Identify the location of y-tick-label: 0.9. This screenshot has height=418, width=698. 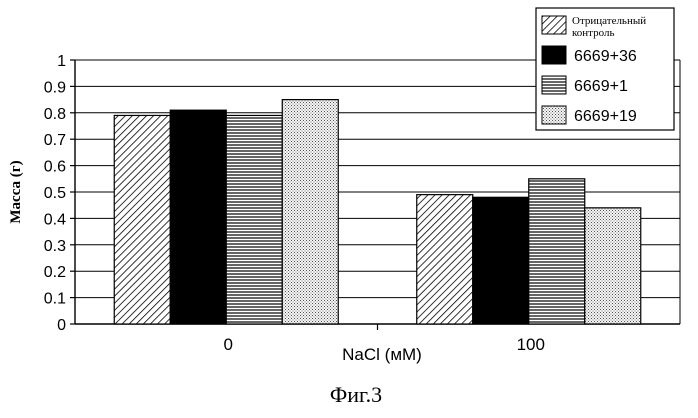
(55, 87).